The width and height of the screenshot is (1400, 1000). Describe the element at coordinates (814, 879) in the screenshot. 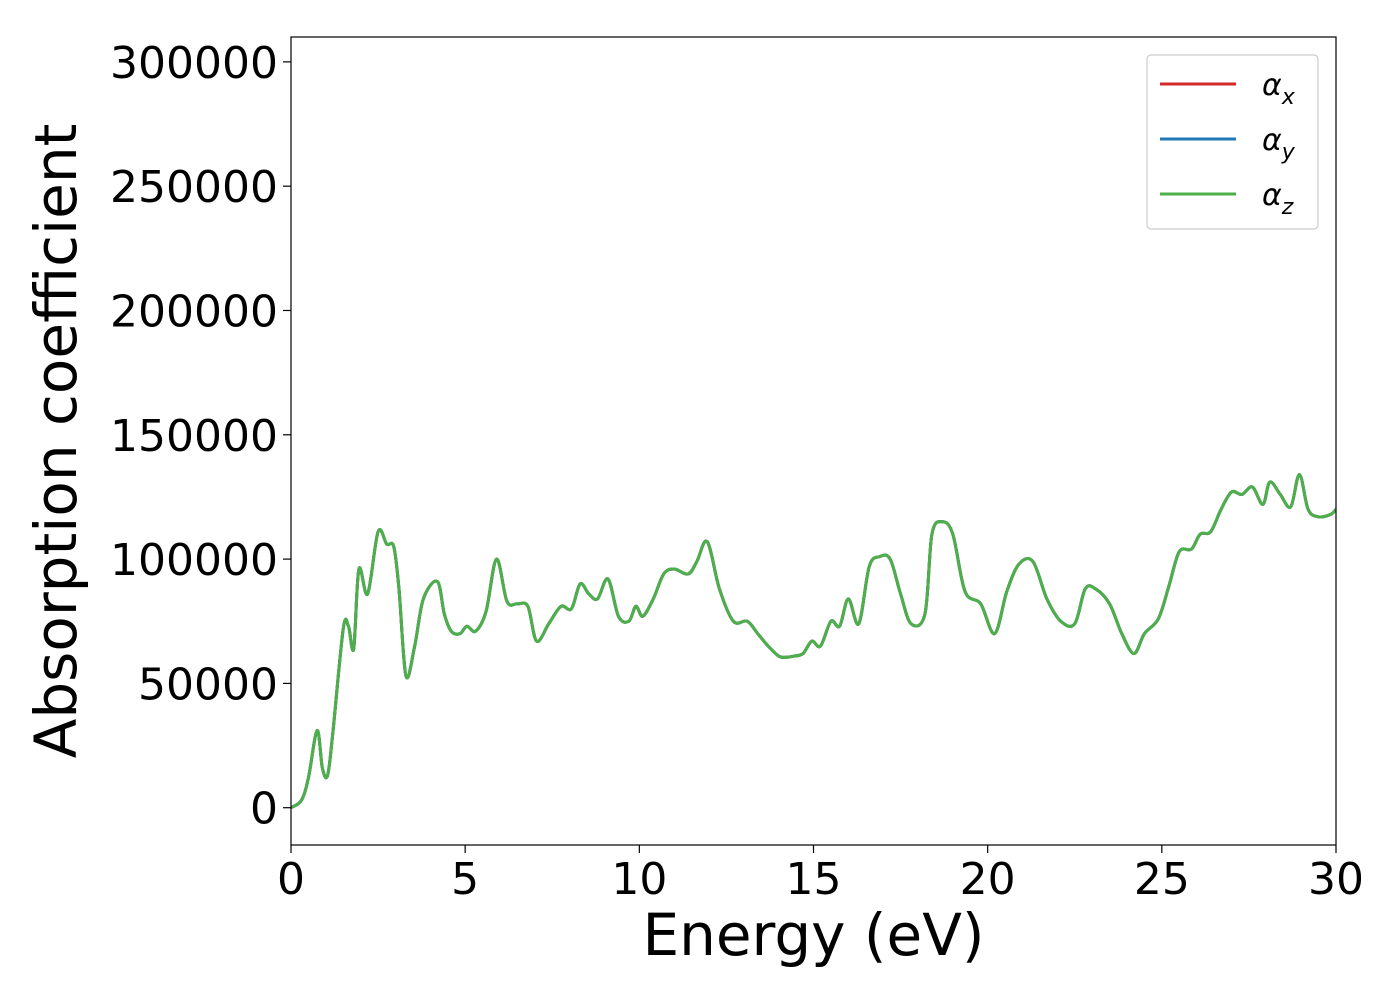

I see `x-tick-label: 15` at that location.